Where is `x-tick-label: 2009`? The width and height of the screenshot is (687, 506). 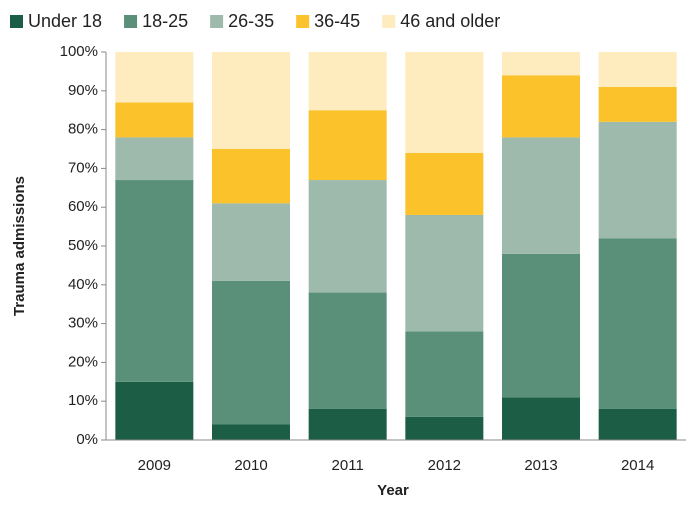 x-tick-label: 2009 is located at coordinates (154, 465).